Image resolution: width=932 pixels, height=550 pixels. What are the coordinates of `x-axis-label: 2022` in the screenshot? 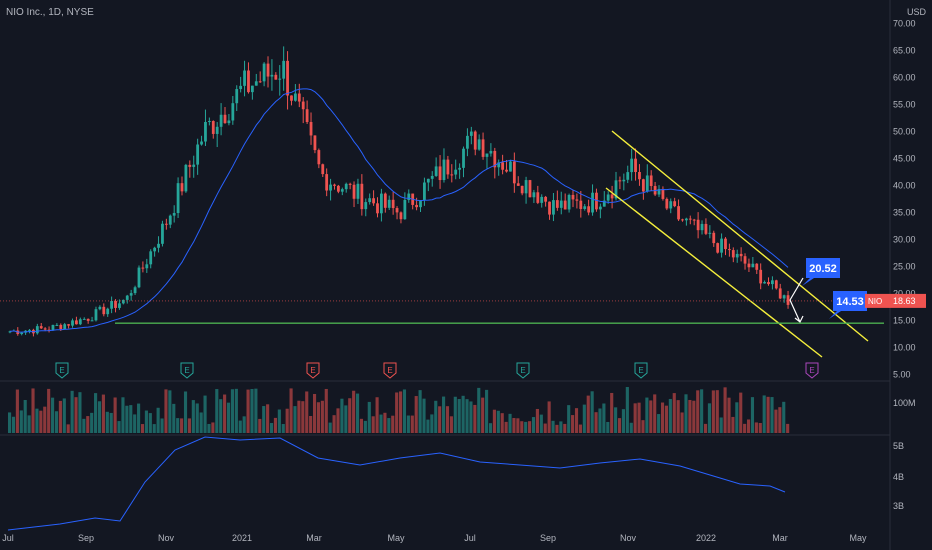 It's located at (706, 538).